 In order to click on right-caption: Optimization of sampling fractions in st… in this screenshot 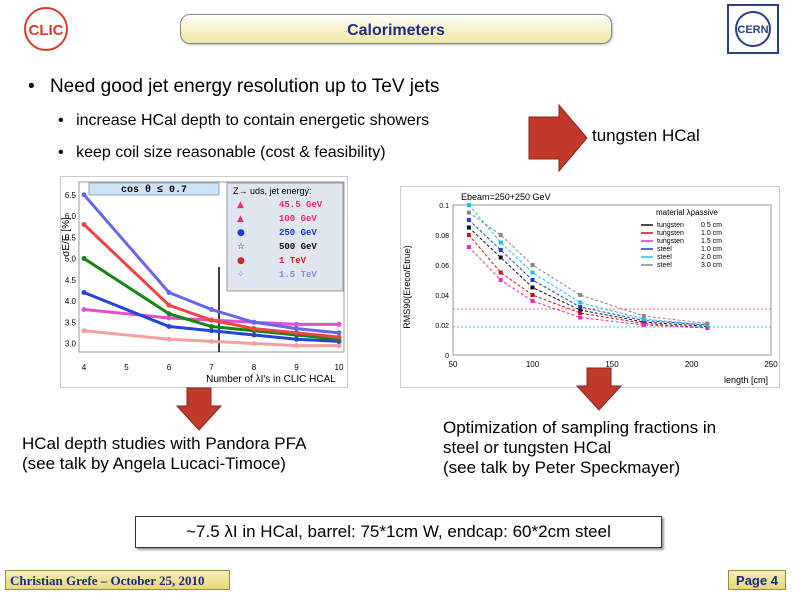, I will do `click(579, 448)`.